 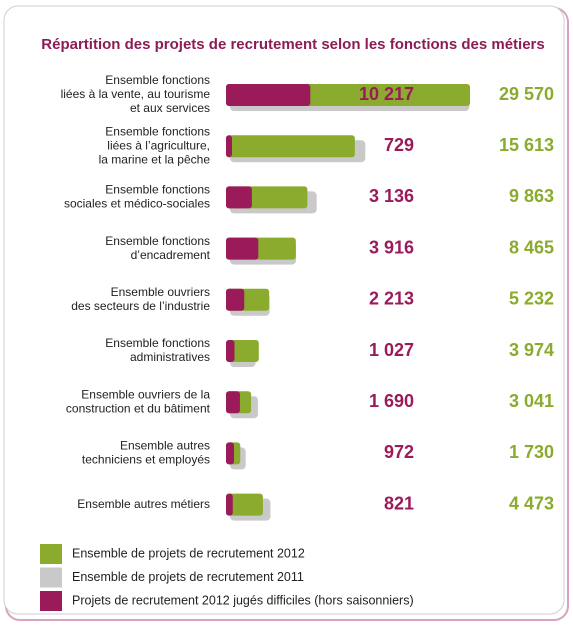 I want to click on value-label-difficult: 821, so click(x=399, y=503).